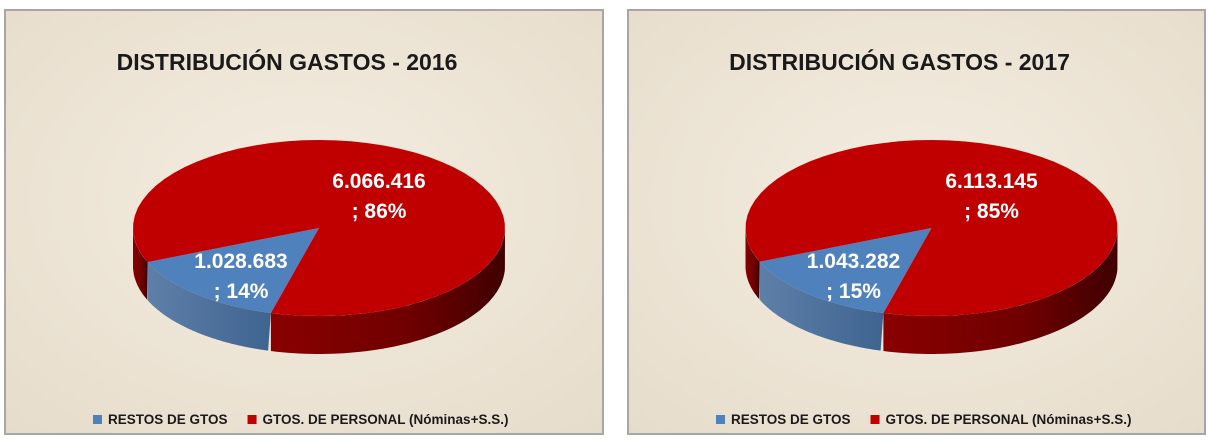  What do you see at coordinates (241, 291) in the screenshot?
I see `percent-label: ; 14%` at bounding box center [241, 291].